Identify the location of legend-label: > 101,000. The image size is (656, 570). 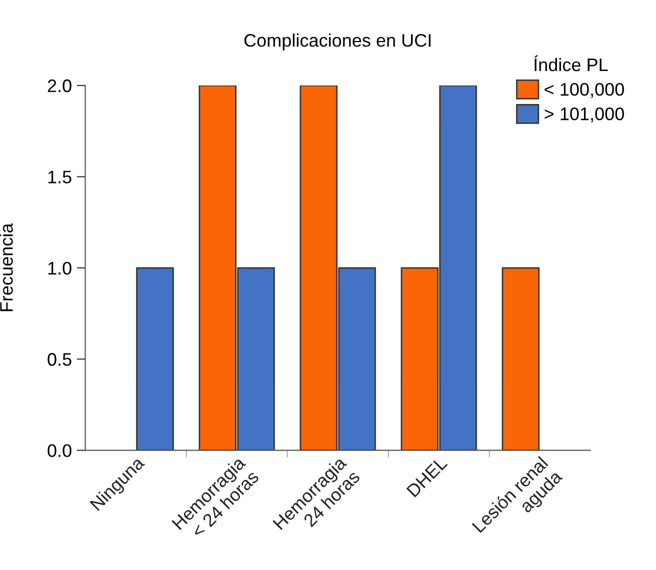
(584, 114).